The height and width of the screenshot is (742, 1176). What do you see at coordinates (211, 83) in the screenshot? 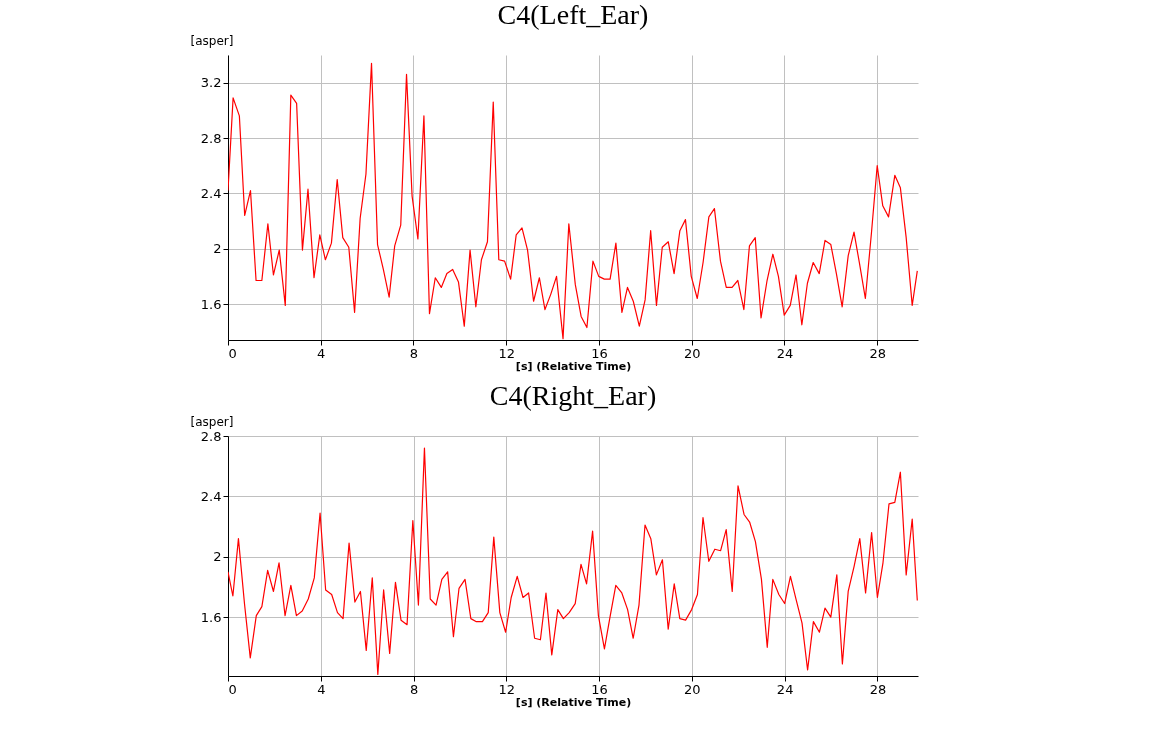
I see `y-tick-label: 3.2` at bounding box center [211, 83].